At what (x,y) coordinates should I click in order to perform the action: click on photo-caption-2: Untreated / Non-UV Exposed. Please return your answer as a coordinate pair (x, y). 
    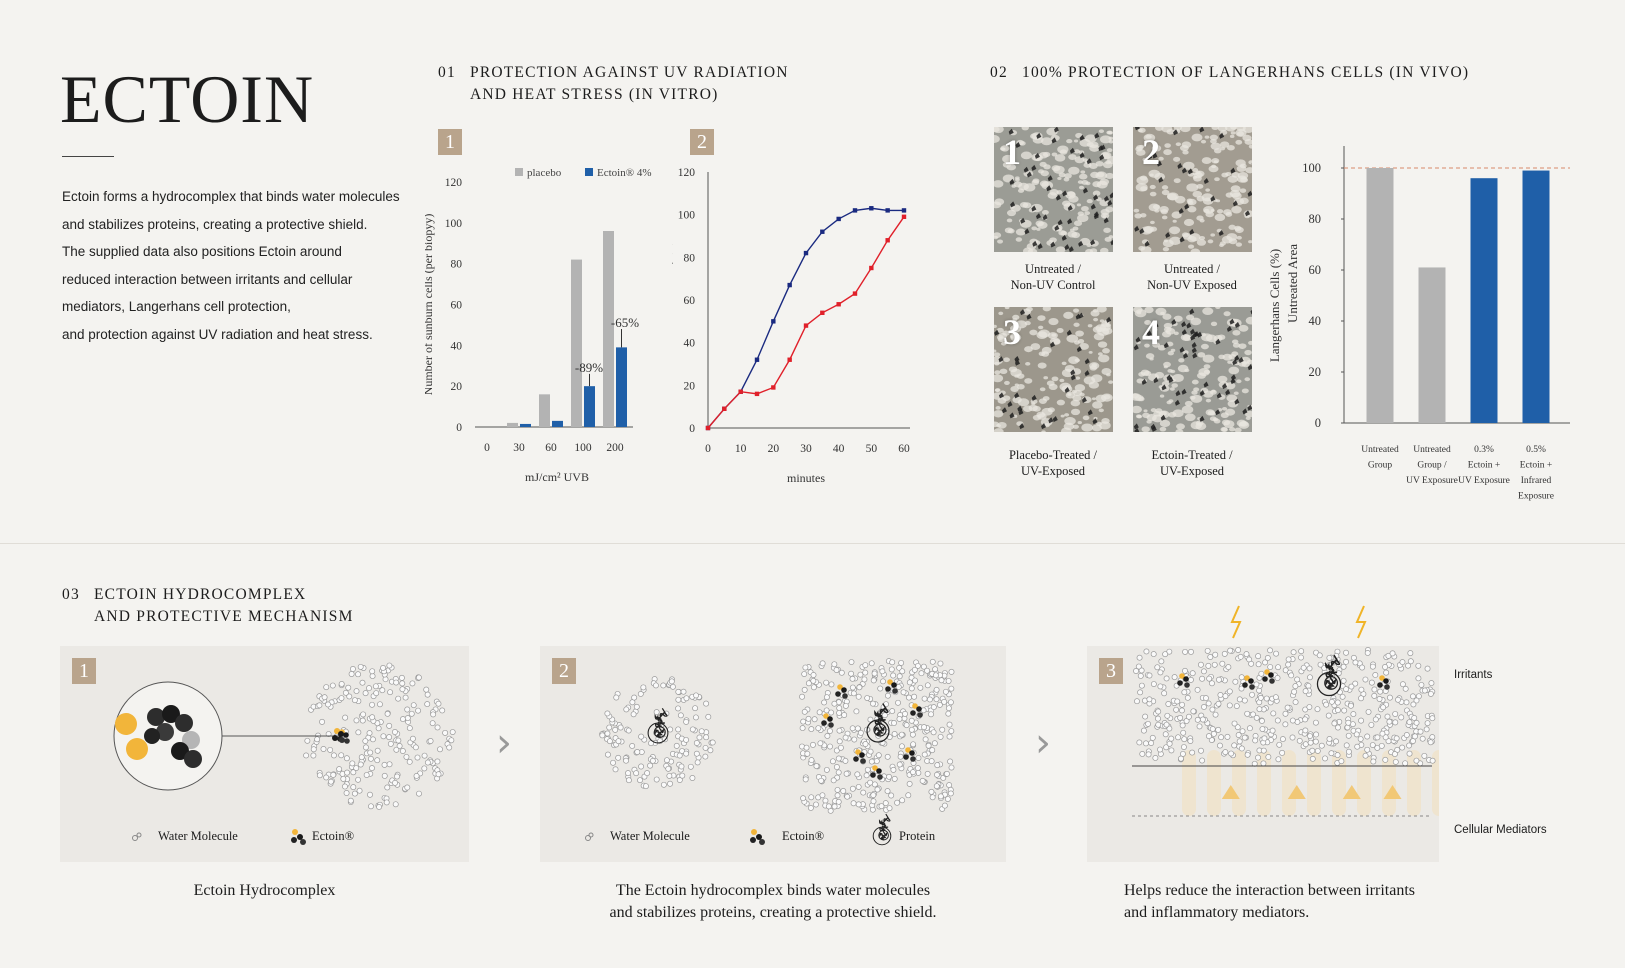
    Looking at the image, I should click on (1192, 277).